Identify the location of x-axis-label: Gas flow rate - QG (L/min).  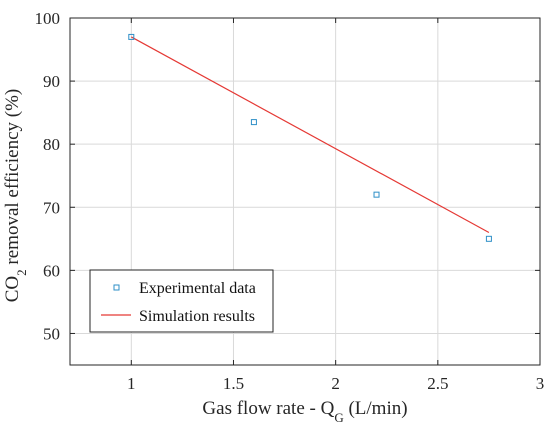
(304, 411).